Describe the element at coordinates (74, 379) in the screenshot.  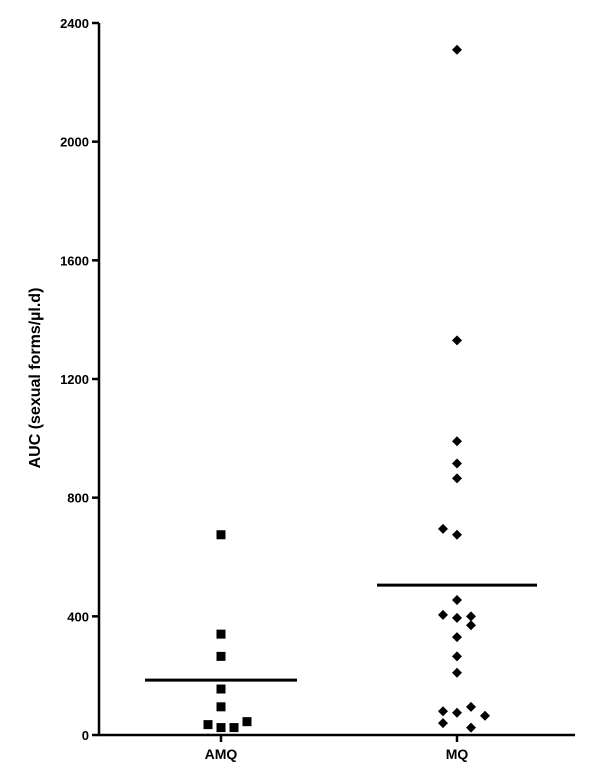
I see `y-tick-label: 1200` at that location.